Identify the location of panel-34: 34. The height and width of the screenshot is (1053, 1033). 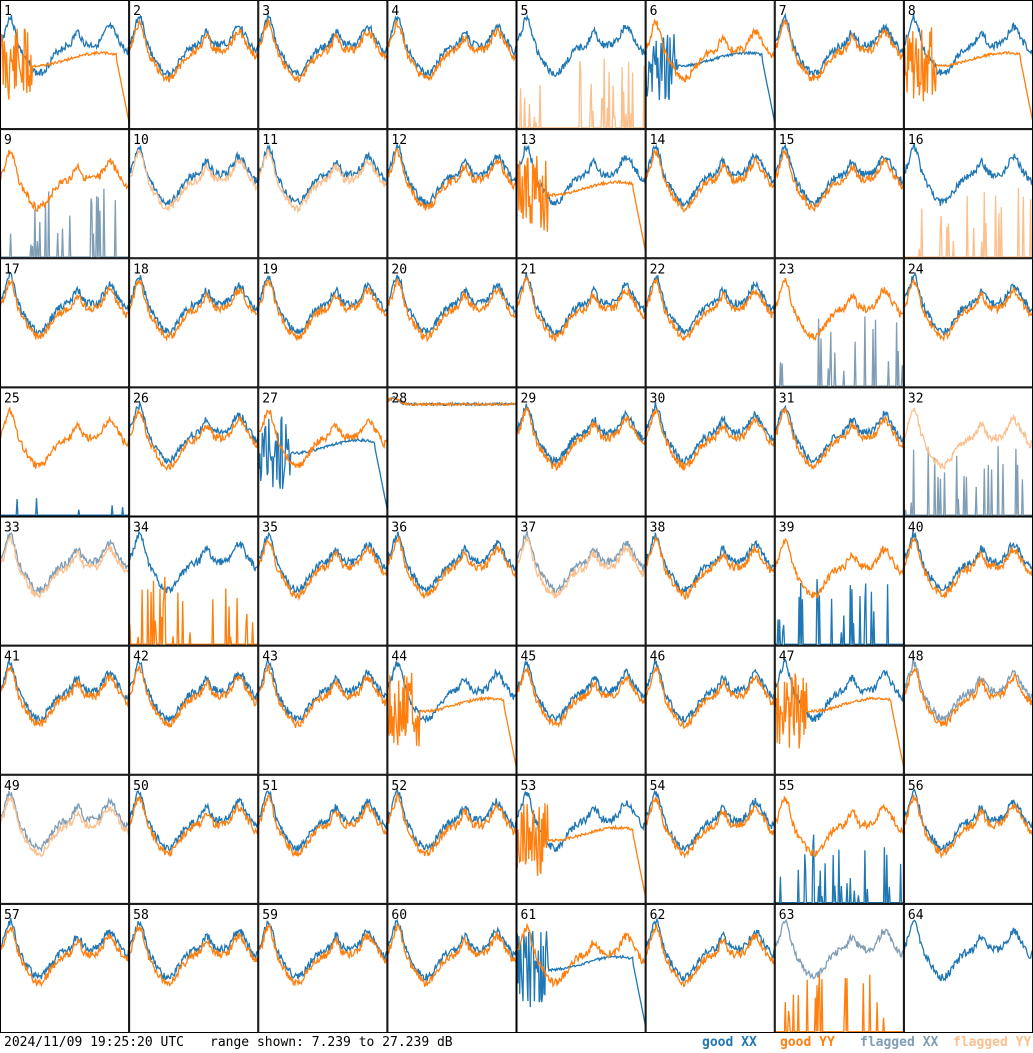
(194, 581).